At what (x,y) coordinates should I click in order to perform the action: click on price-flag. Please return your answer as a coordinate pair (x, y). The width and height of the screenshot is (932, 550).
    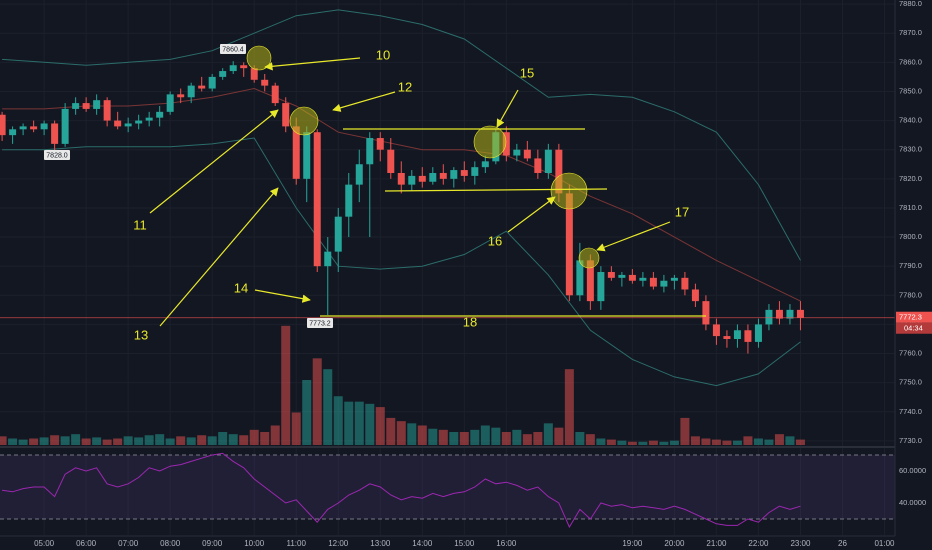
    Looking at the image, I should click on (233, 49).